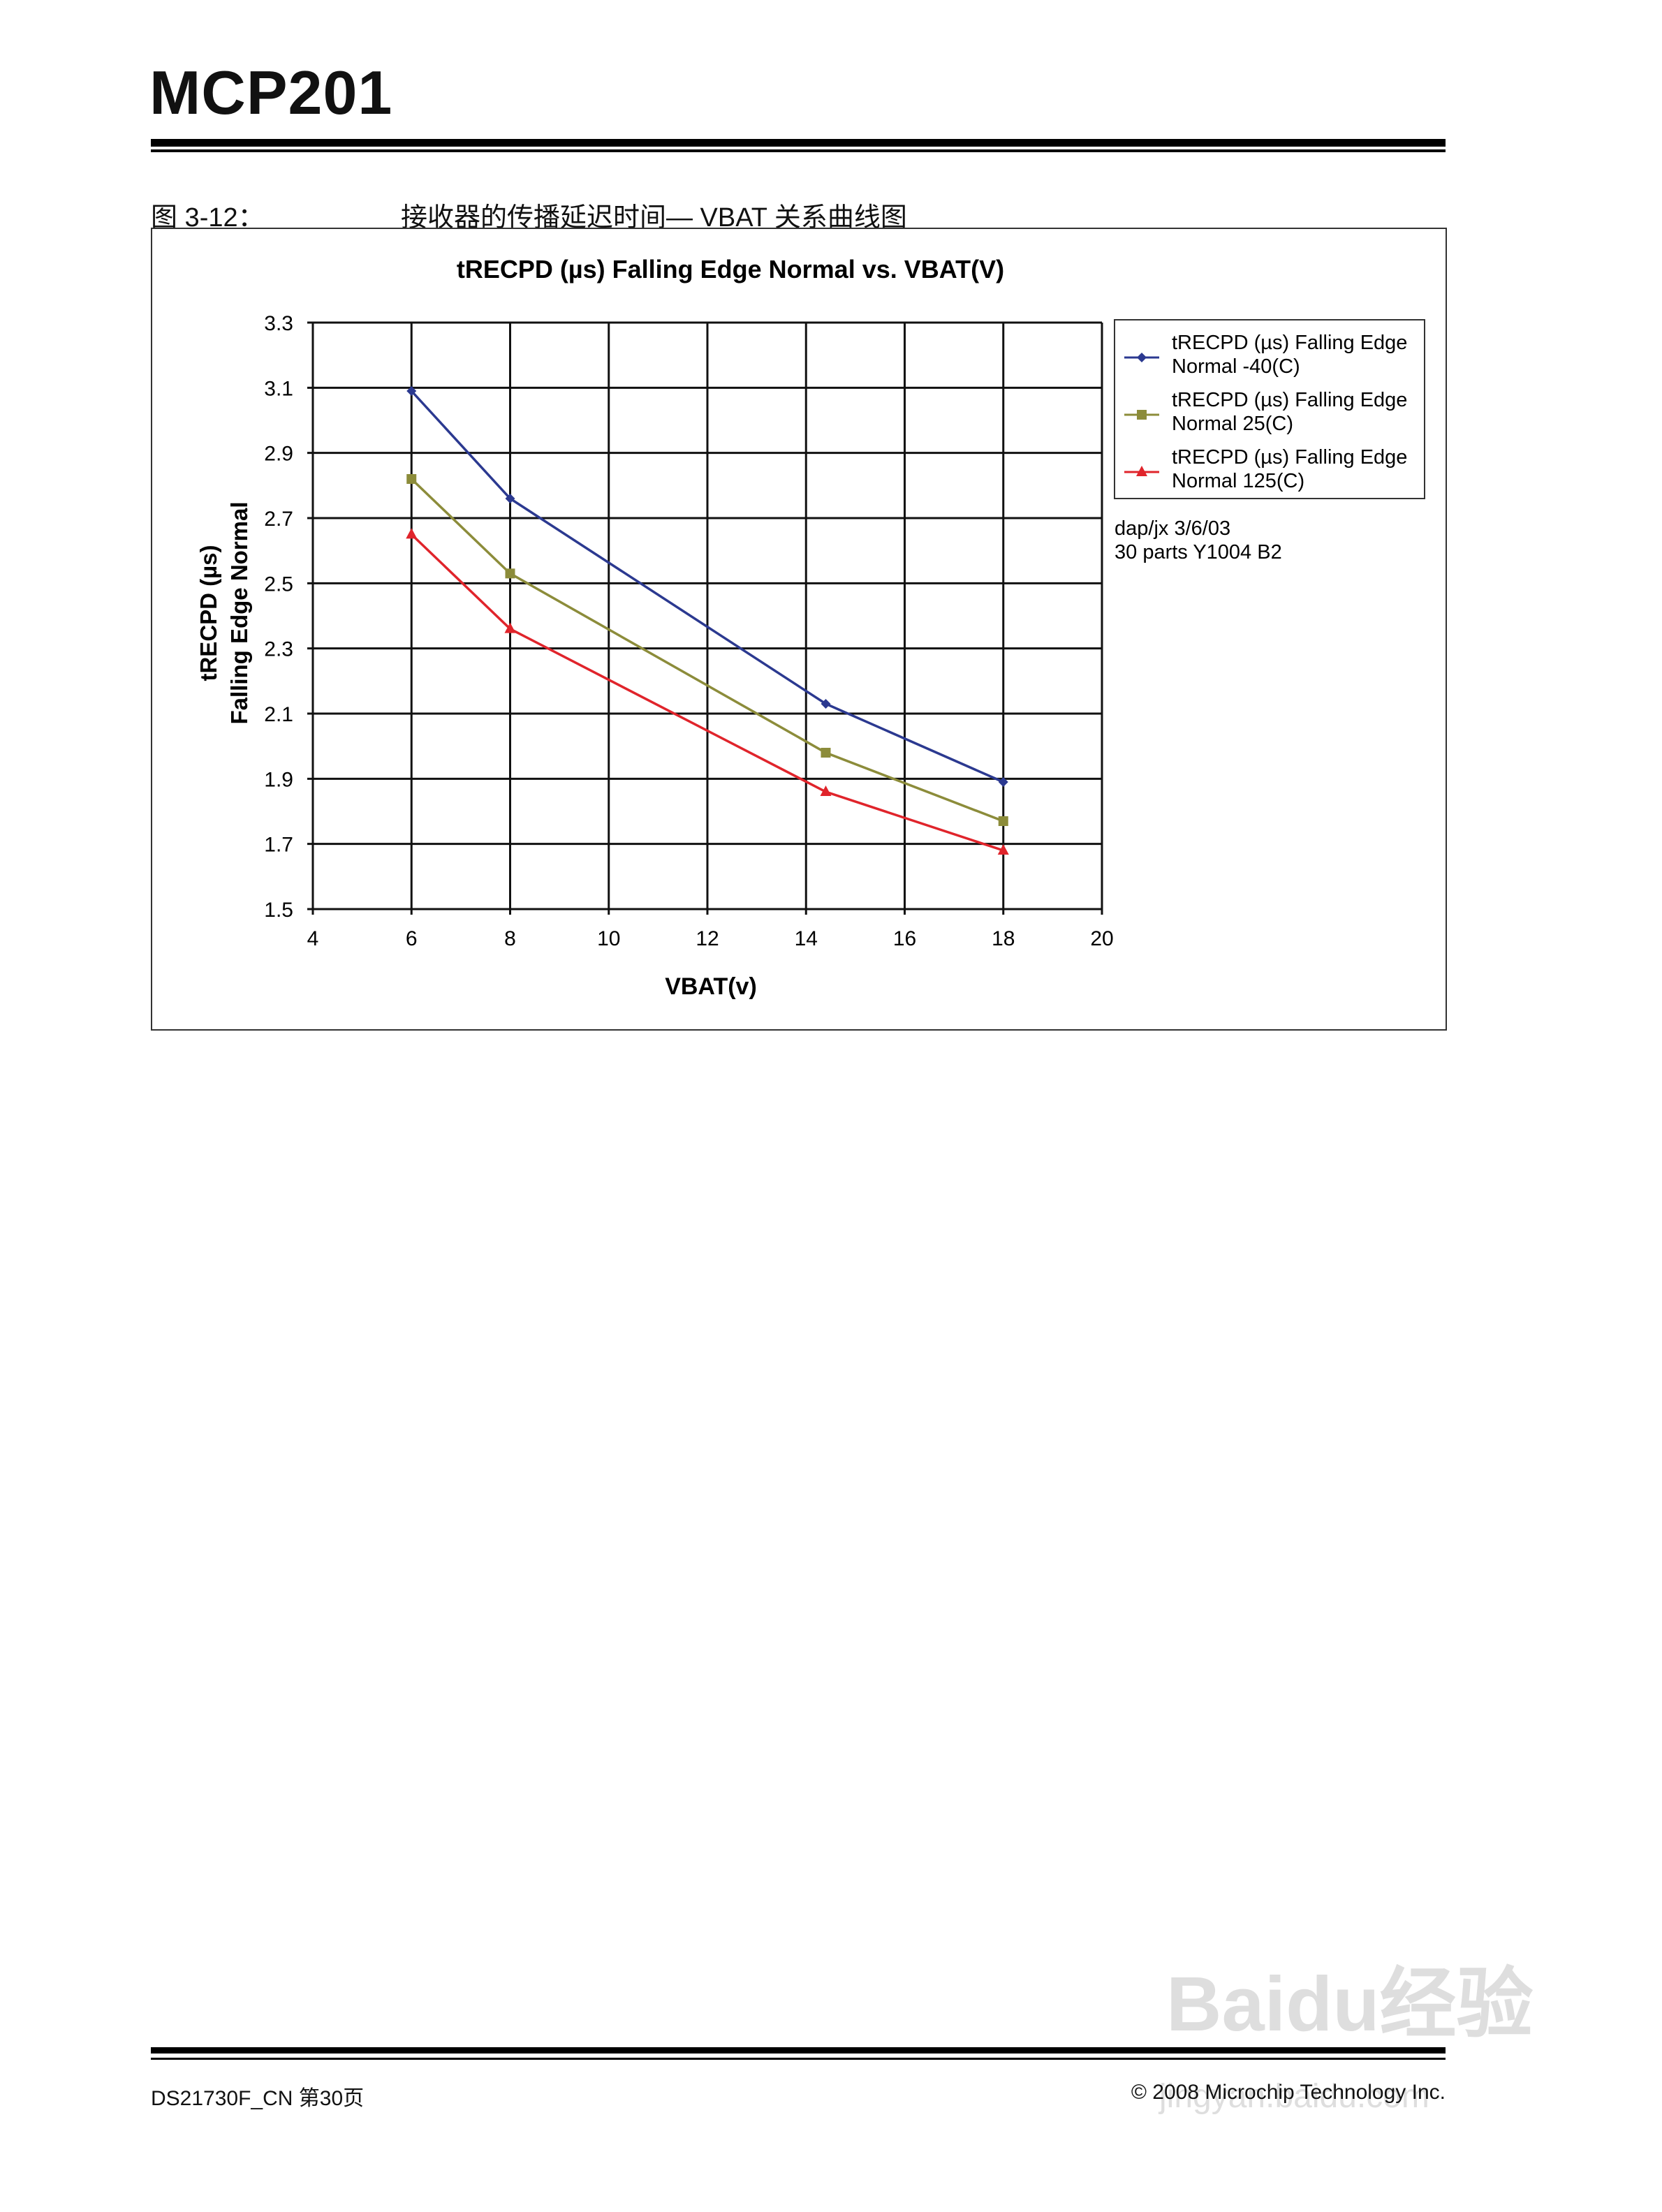 This screenshot has width=1662, height=2212. I want to click on legend-label: Normal 125(C), so click(1238, 481).